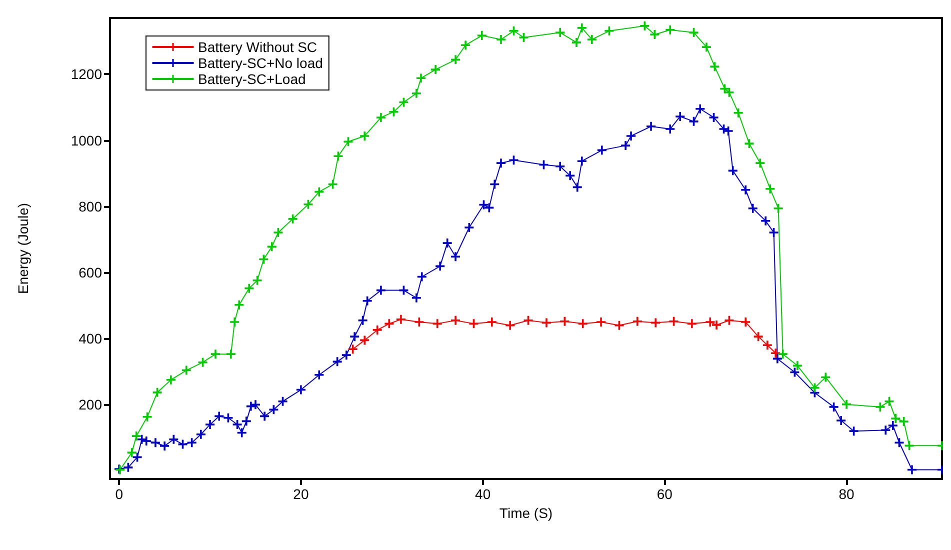 The width and height of the screenshot is (951, 550). What do you see at coordinates (86, 74) in the screenshot?
I see `y-tick-label: 1200` at bounding box center [86, 74].